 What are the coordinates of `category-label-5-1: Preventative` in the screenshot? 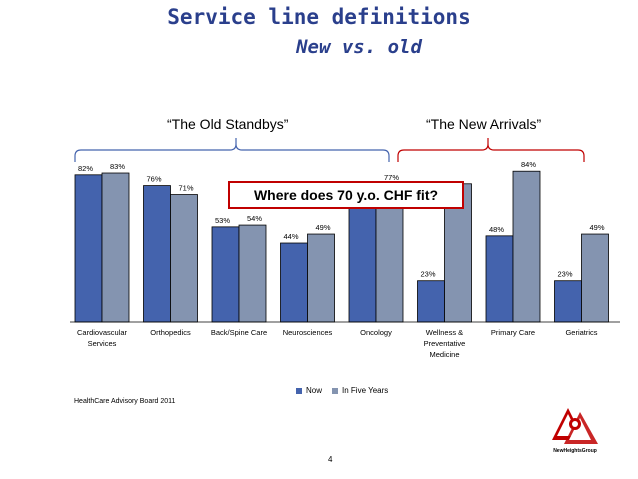 It's located at (445, 343).